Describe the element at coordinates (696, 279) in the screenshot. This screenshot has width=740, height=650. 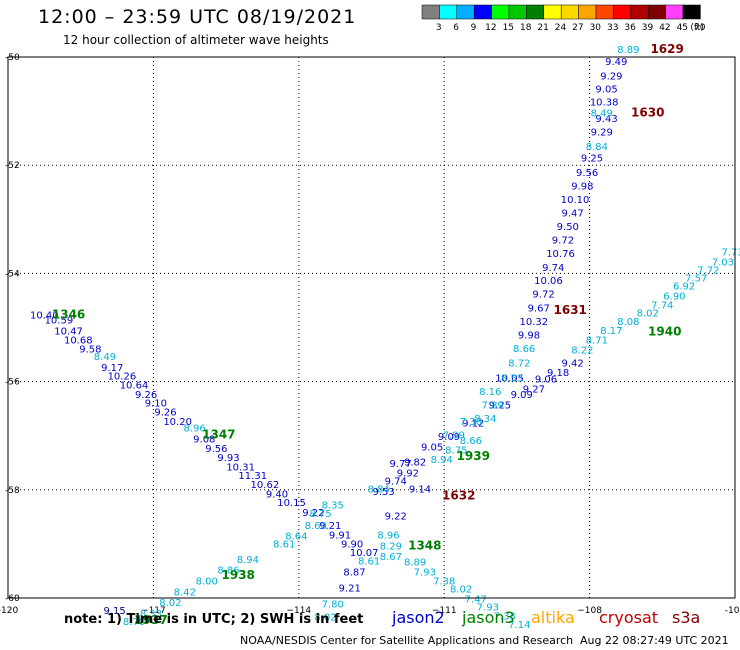
I see `wave-height-label: 7.57` at that location.